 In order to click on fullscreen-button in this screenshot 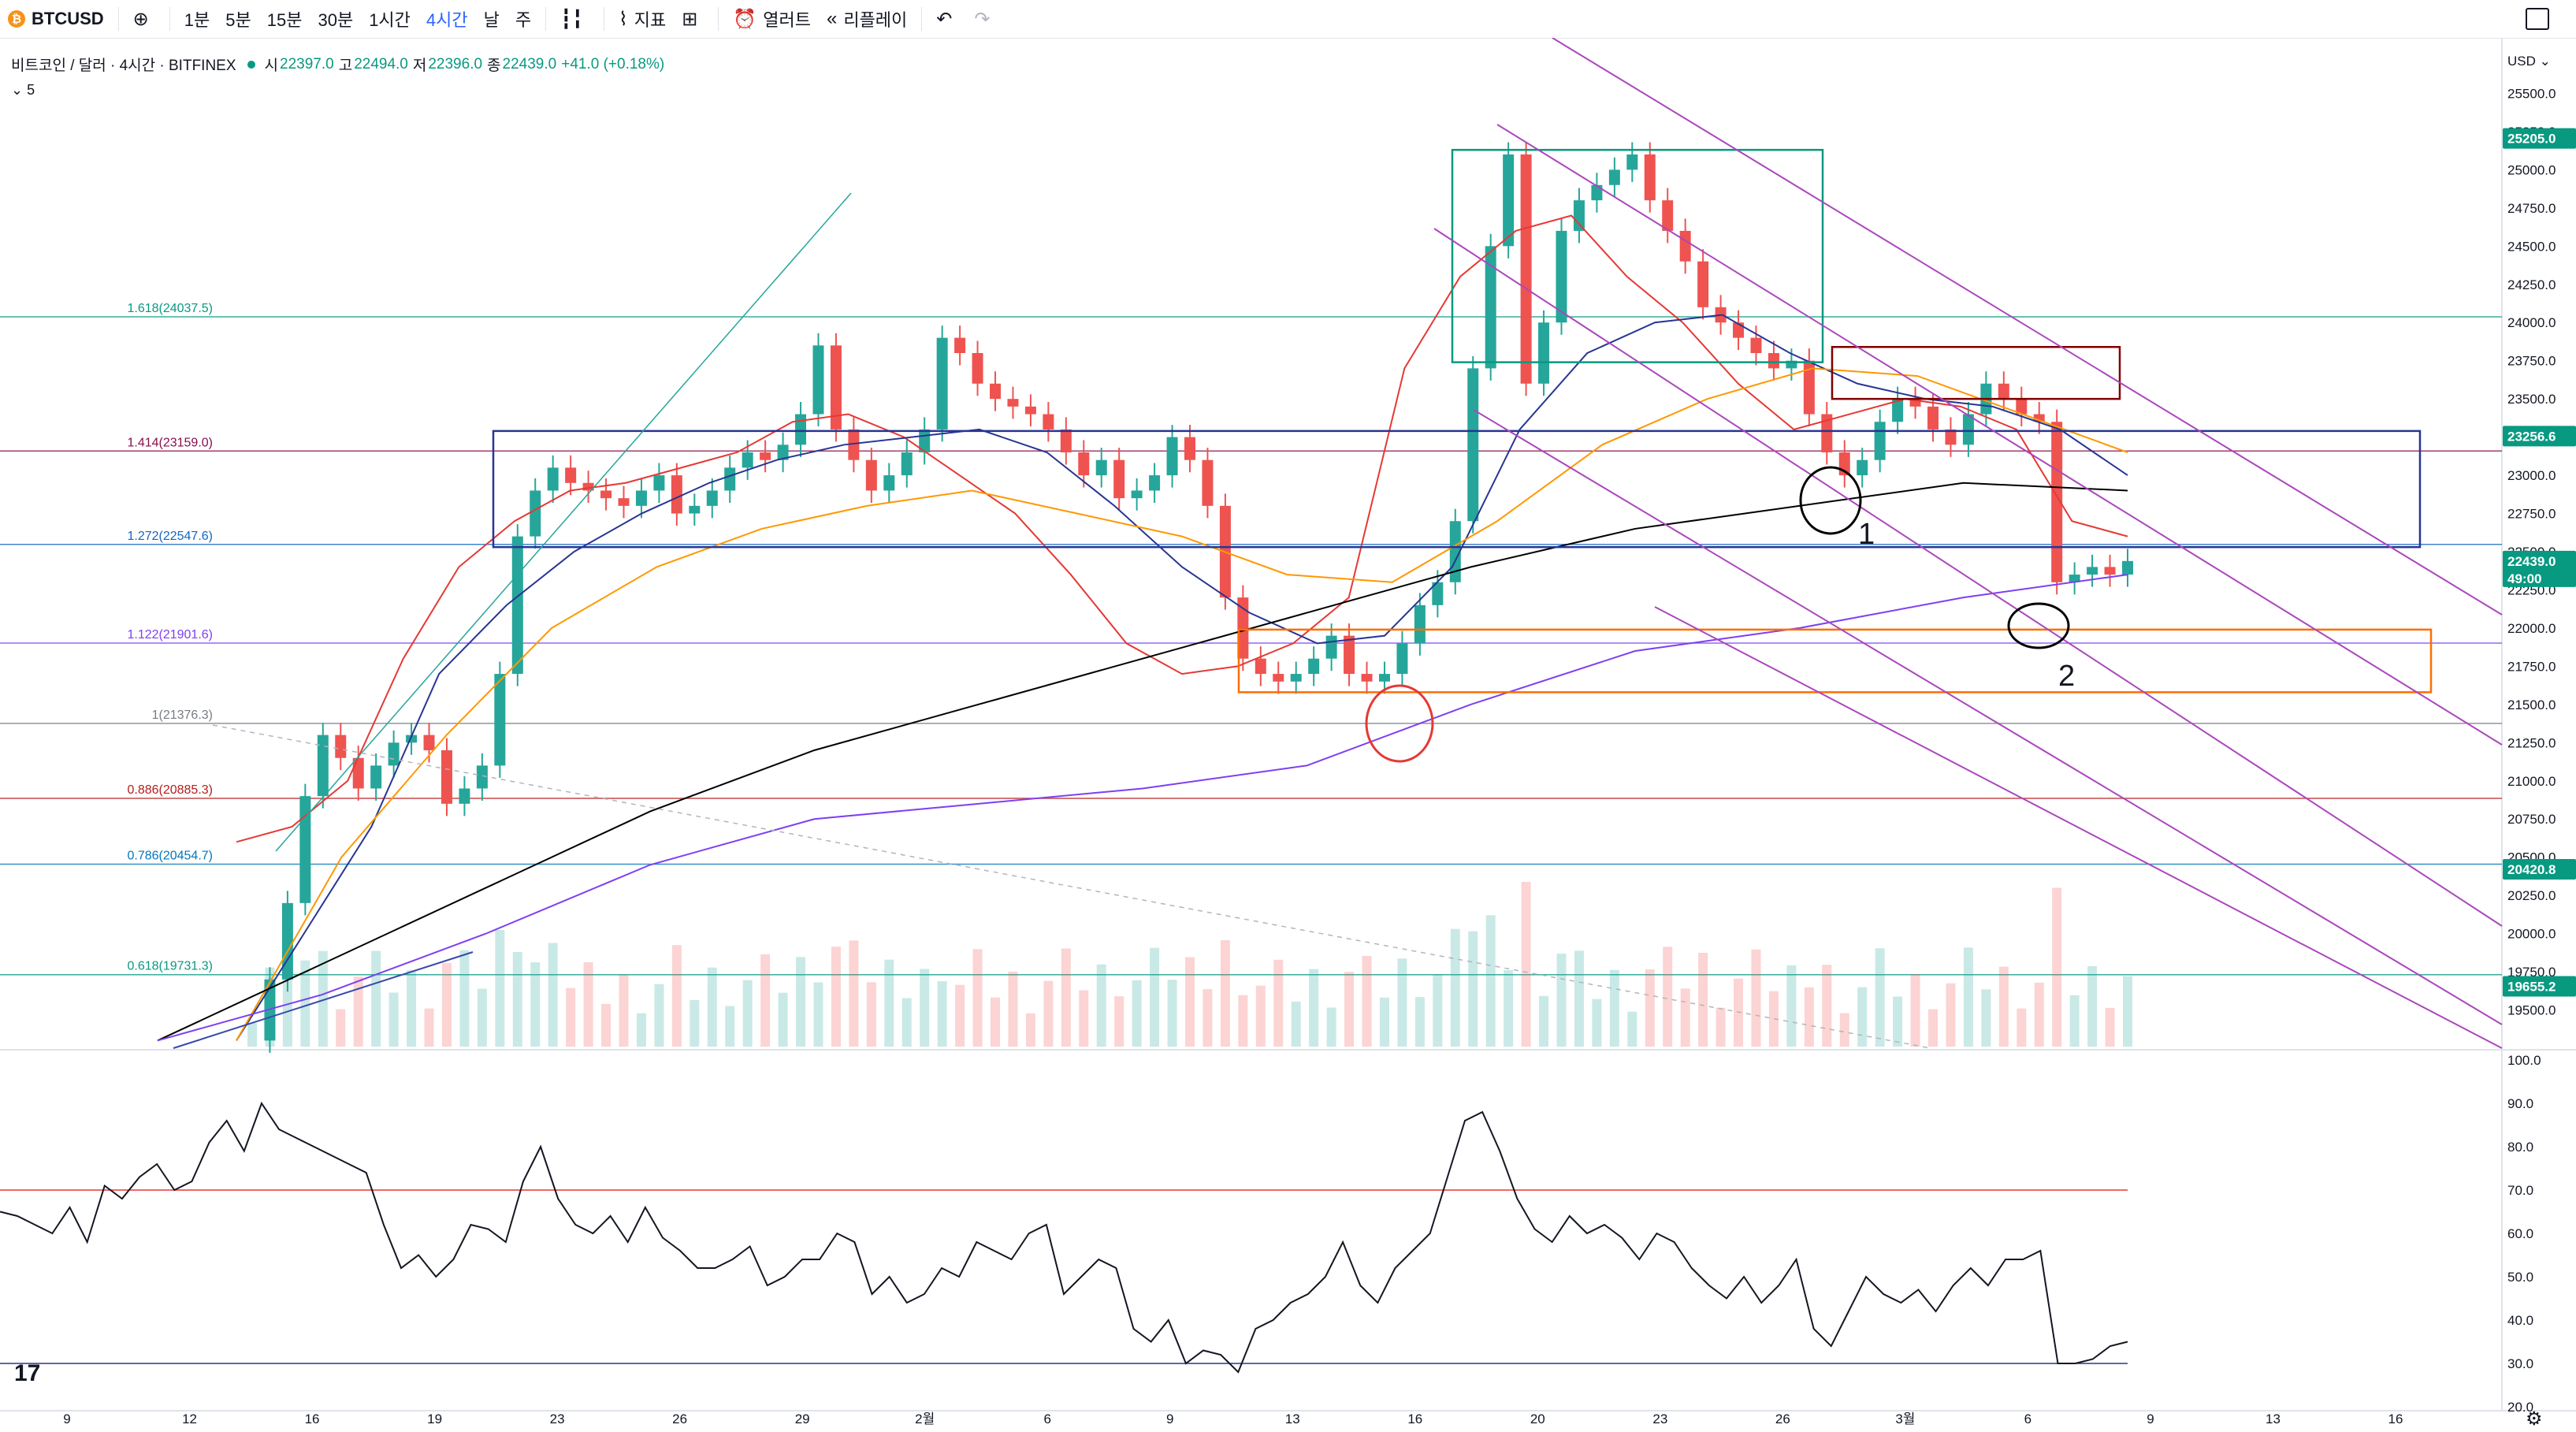, I will do `click(2537, 19)`.